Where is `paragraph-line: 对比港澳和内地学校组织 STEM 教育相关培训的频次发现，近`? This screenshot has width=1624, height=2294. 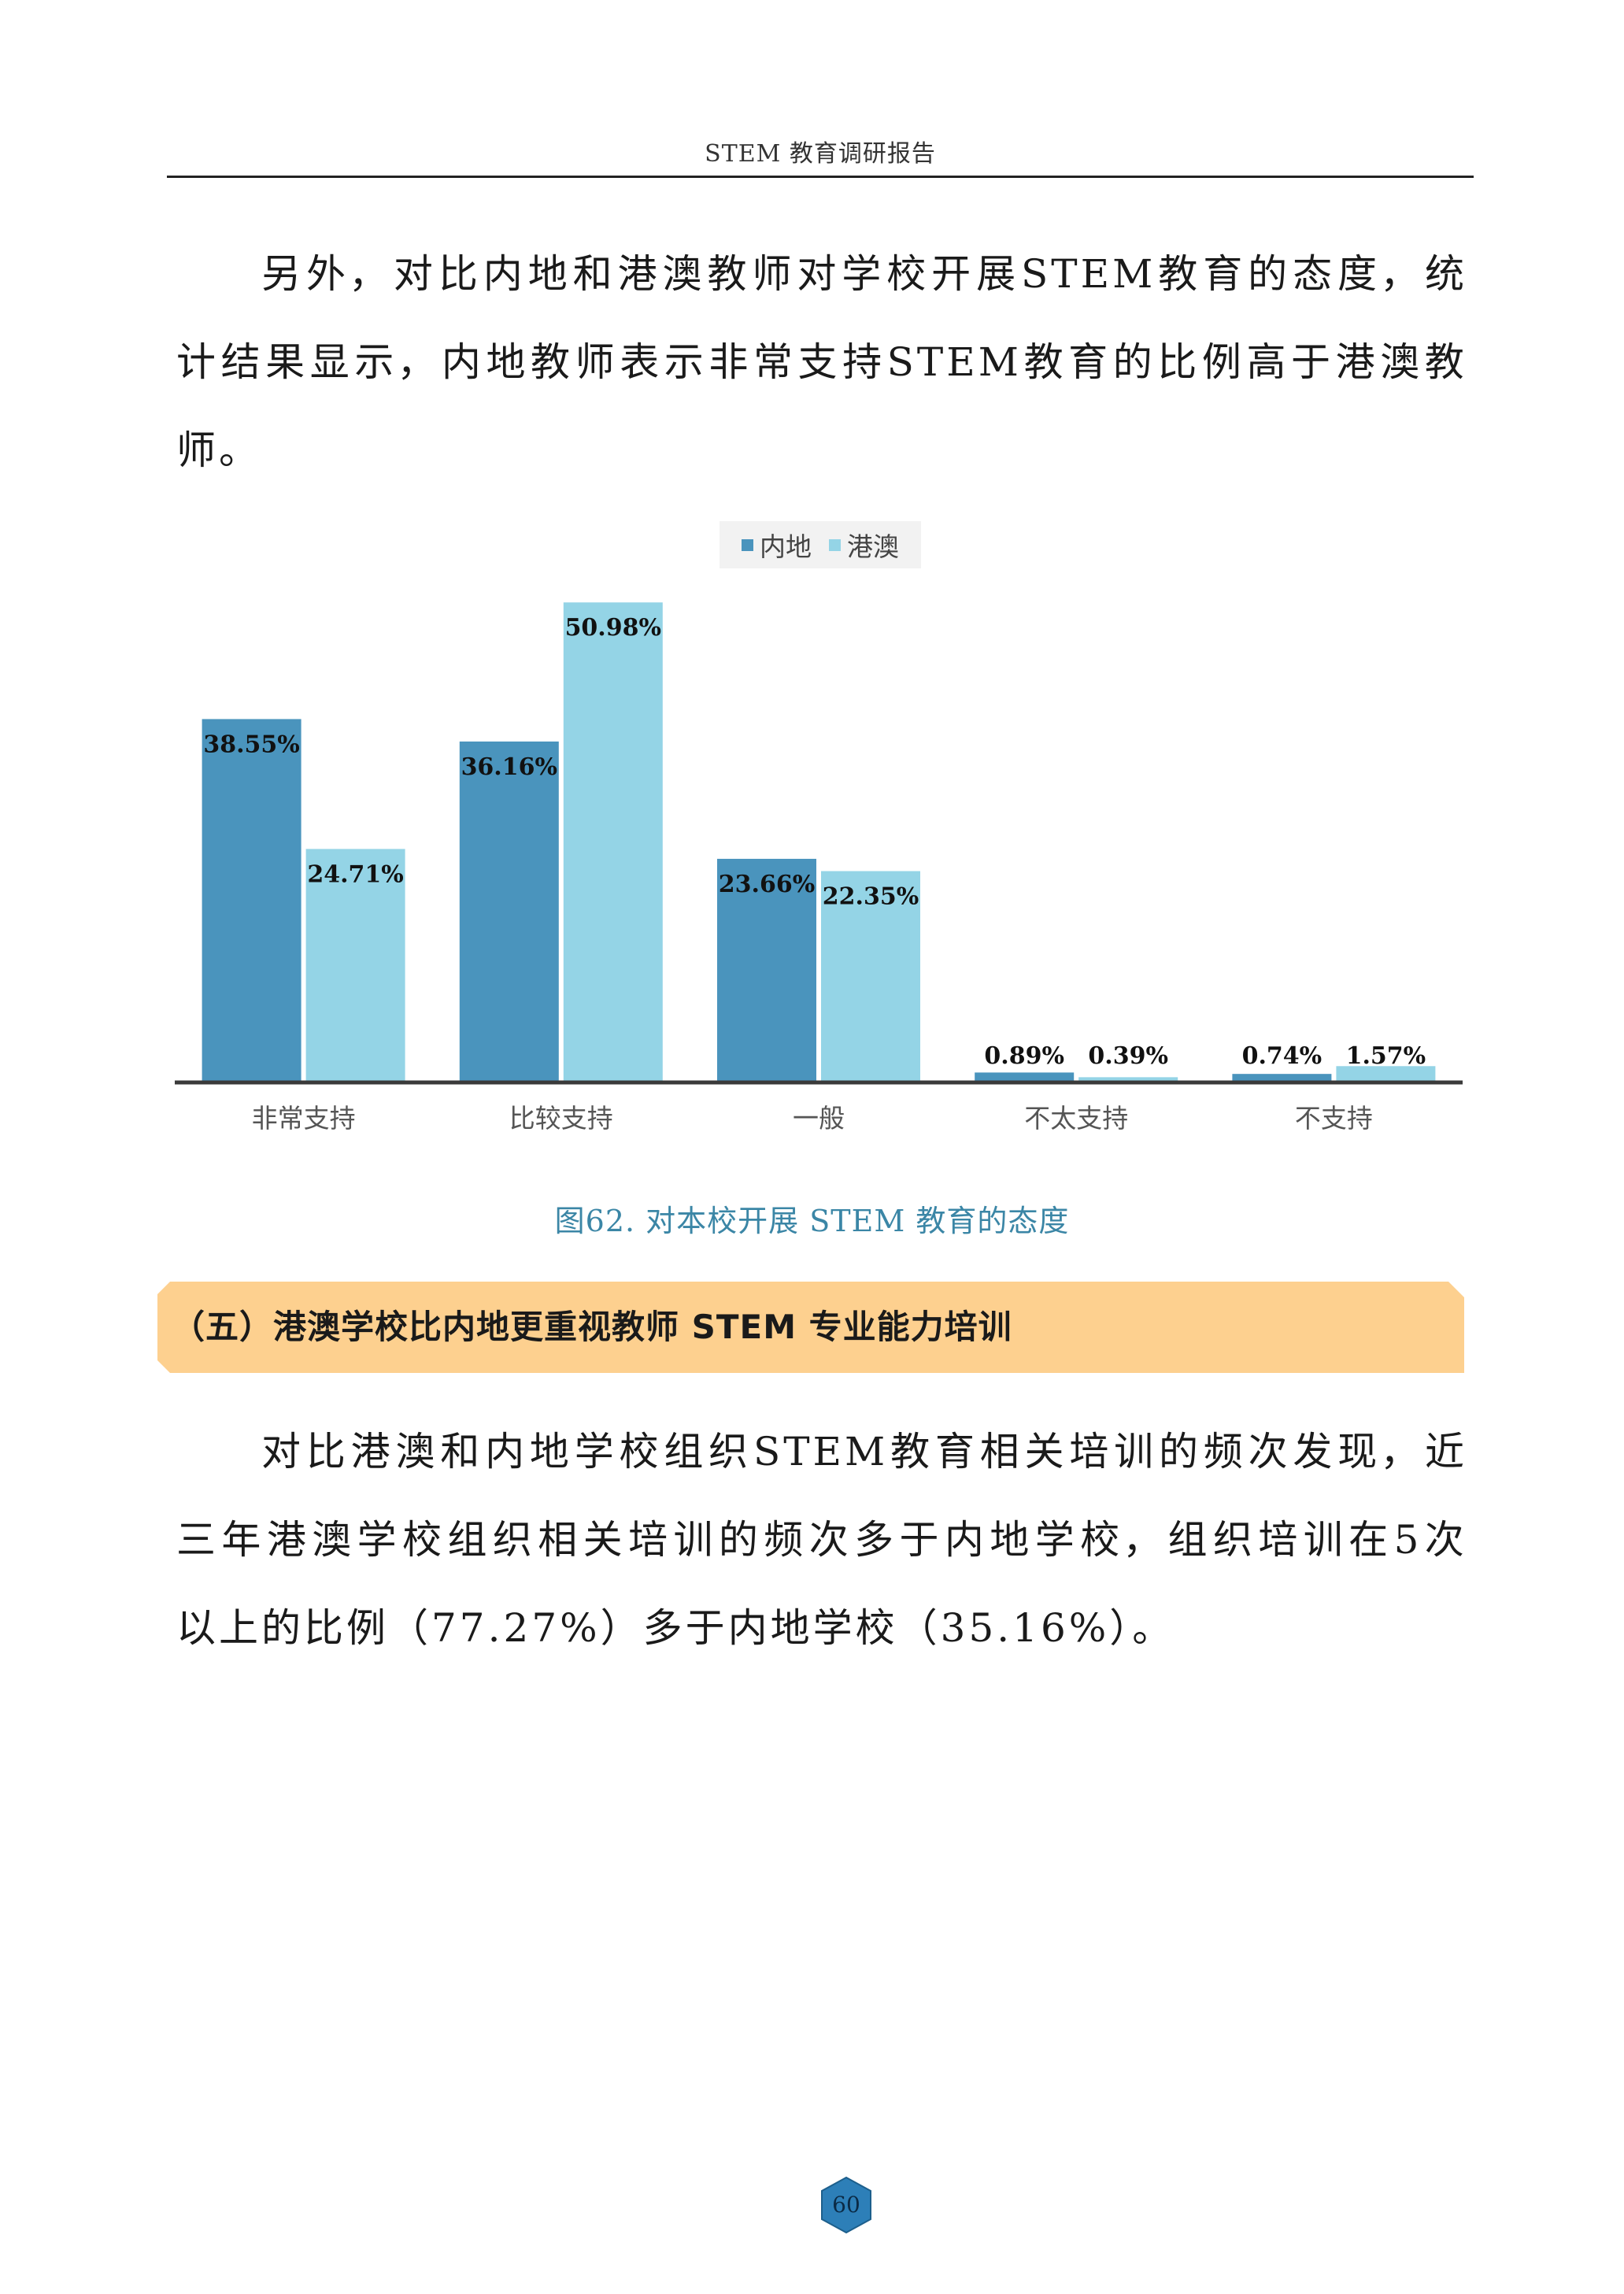 paragraph-line: 对比港澳和内地学校组织 STEM 教育相关培训的频次发现，近 is located at coordinates (821, 1452).